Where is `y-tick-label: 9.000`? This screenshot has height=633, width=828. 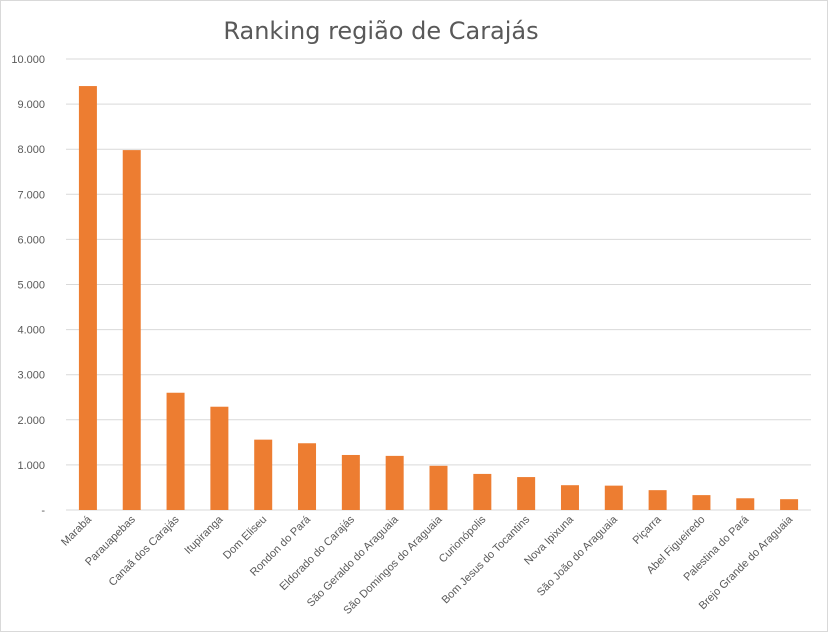 y-tick-label: 9.000 is located at coordinates (31, 105).